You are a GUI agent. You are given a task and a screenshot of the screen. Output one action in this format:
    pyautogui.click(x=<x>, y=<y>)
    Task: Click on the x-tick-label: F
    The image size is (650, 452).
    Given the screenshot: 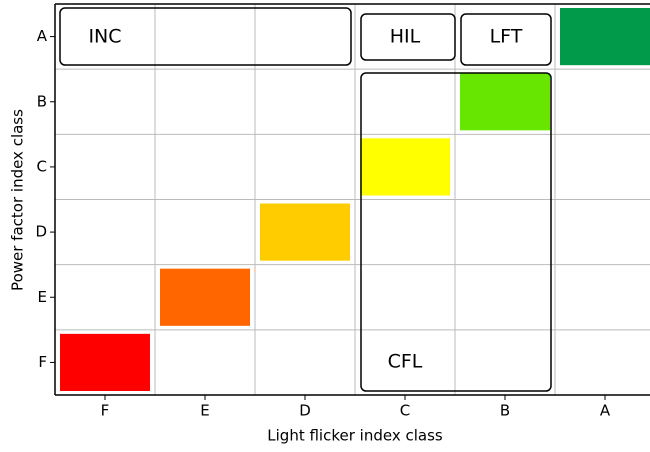 What is the action you would take?
    pyautogui.click(x=105, y=411)
    